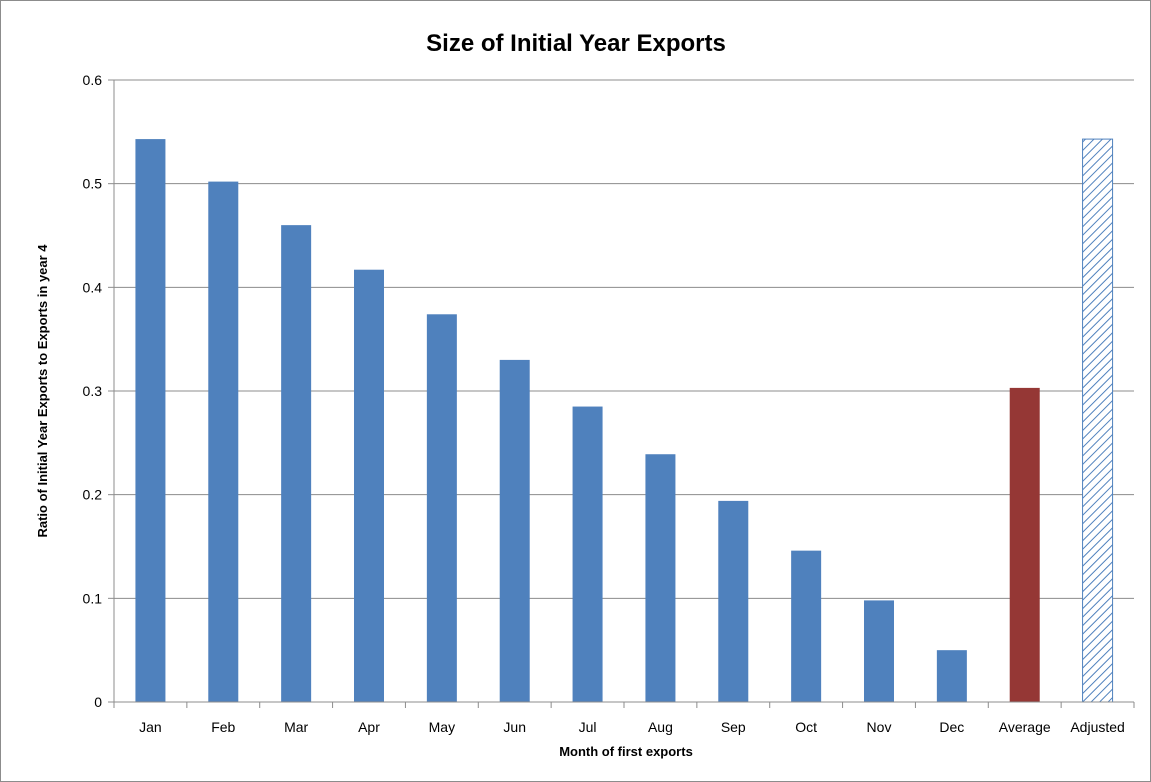 Image resolution: width=1151 pixels, height=782 pixels. What do you see at coordinates (660, 578) in the screenshot?
I see `bar-aug` at bounding box center [660, 578].